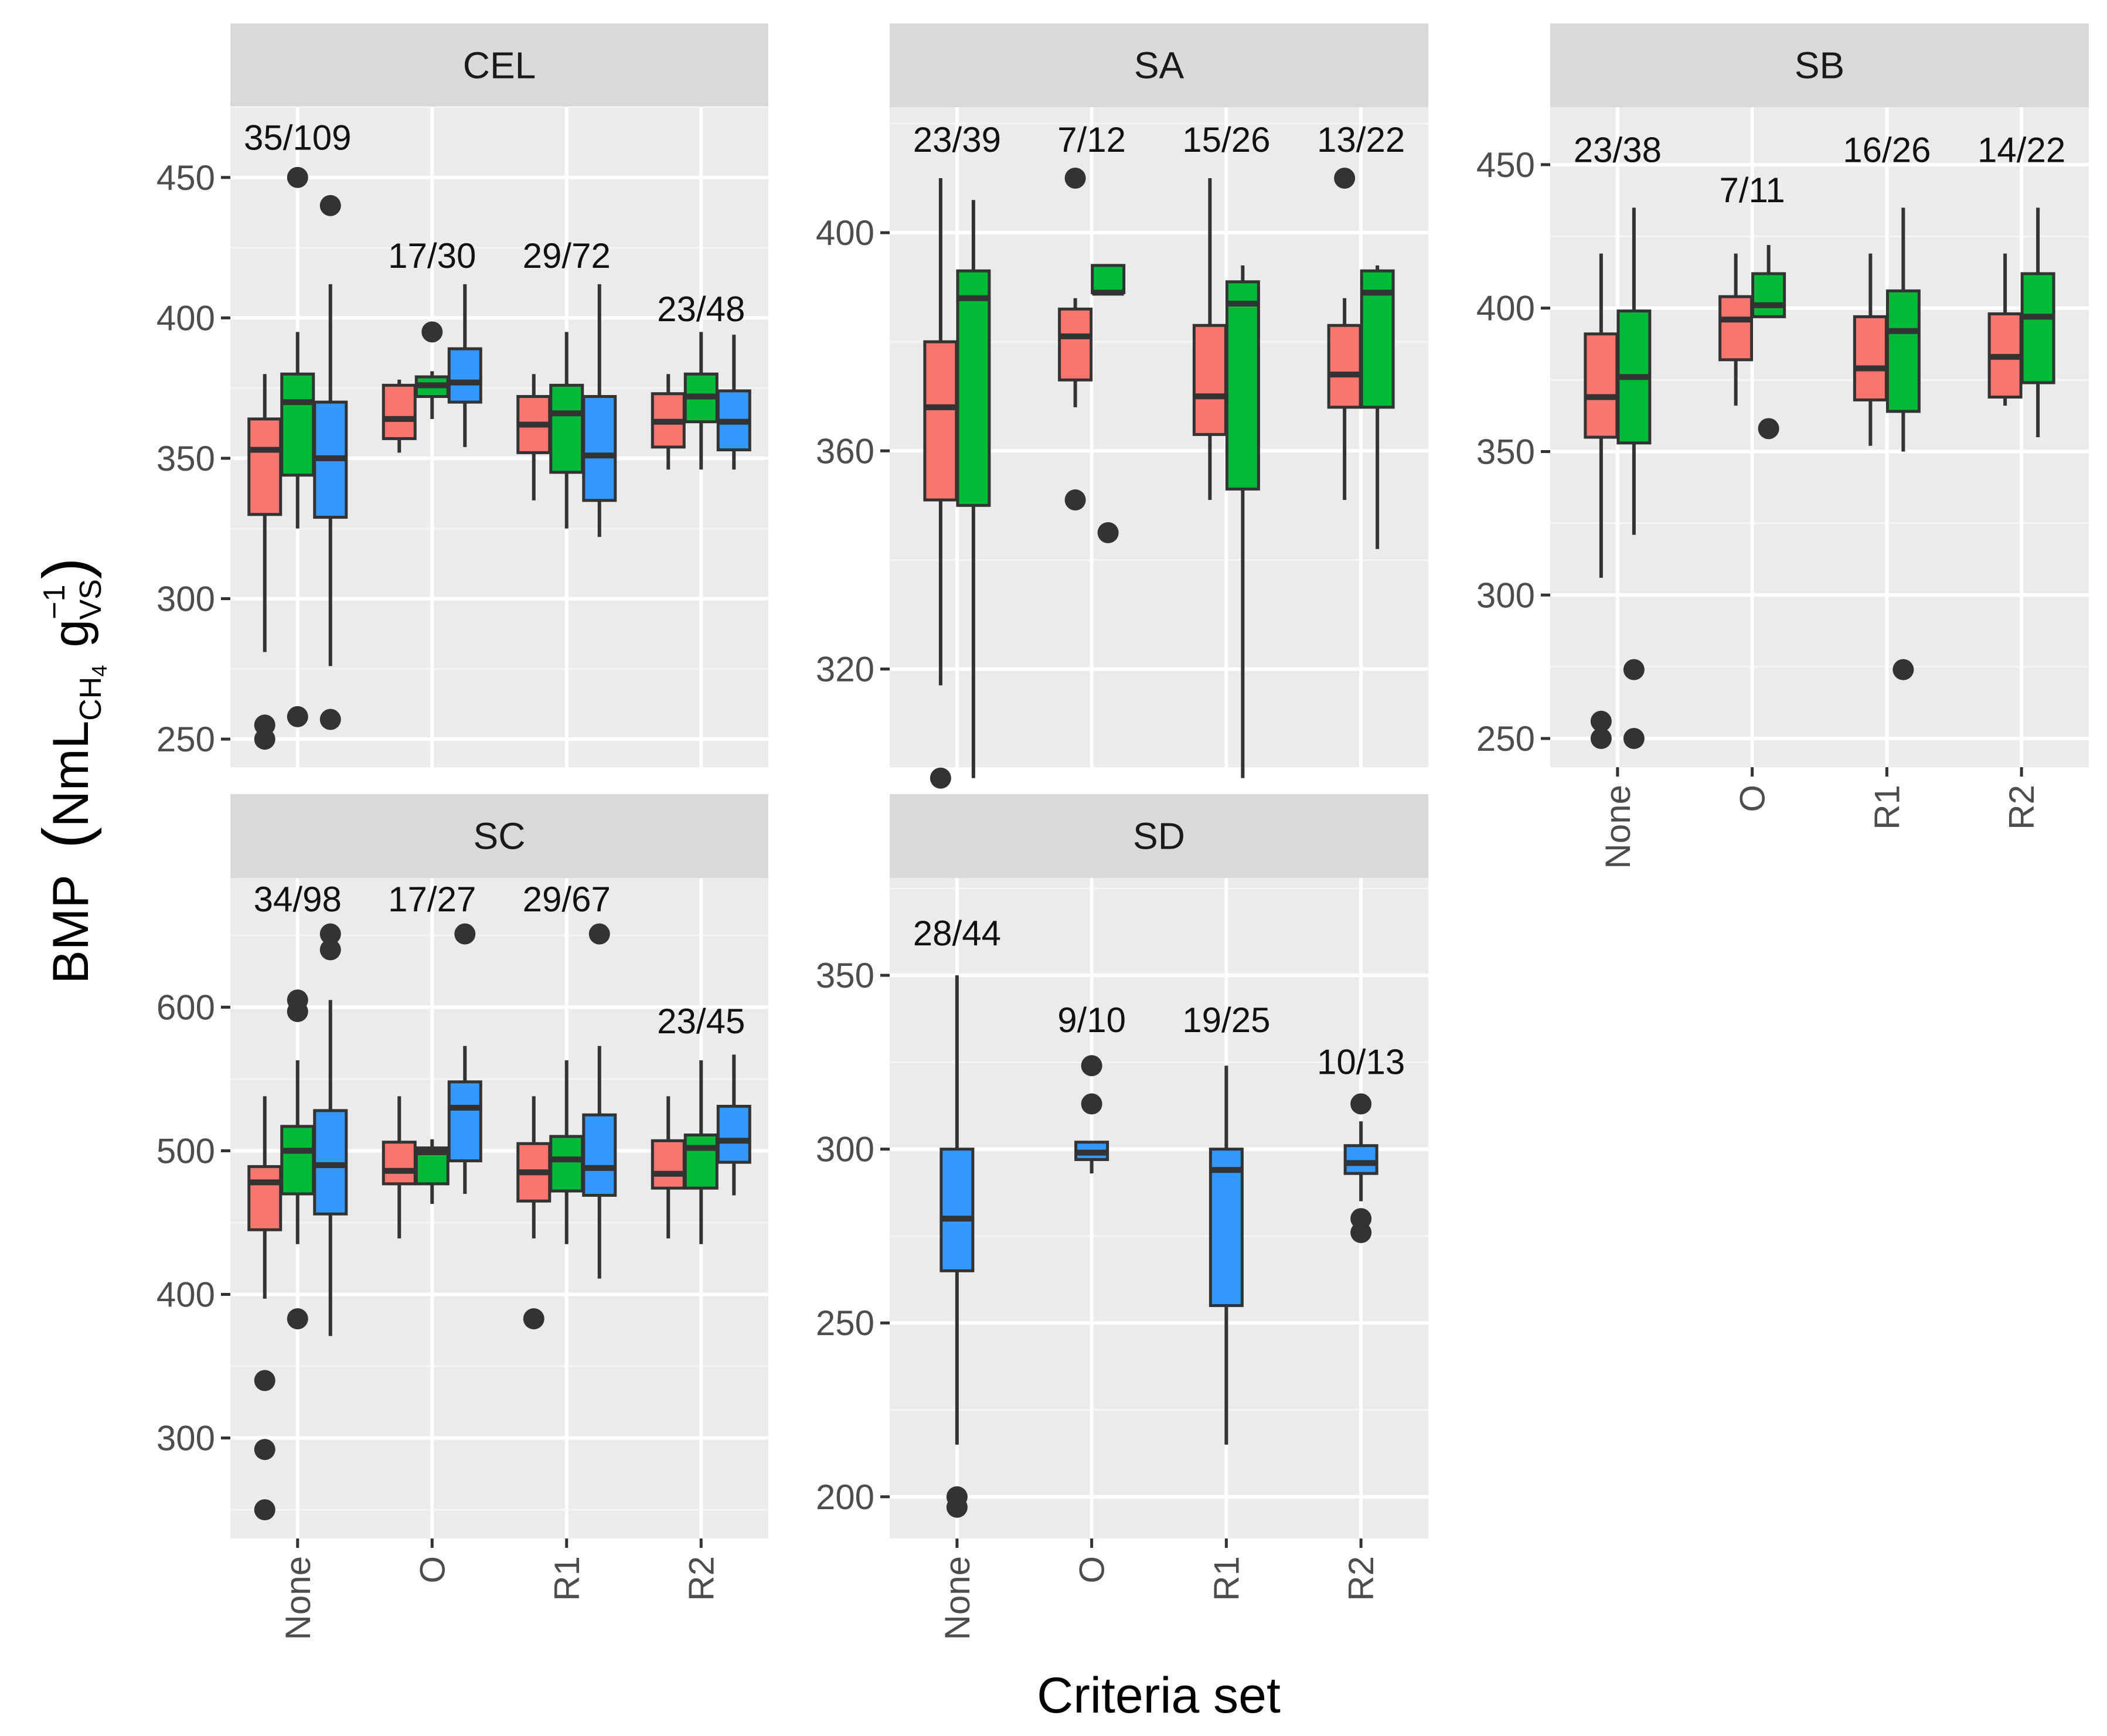 The image size is (2107, 1736). Describe the element at coordinates (1159, 66) in the screenshot. I see `facet-title: SA` at that location.